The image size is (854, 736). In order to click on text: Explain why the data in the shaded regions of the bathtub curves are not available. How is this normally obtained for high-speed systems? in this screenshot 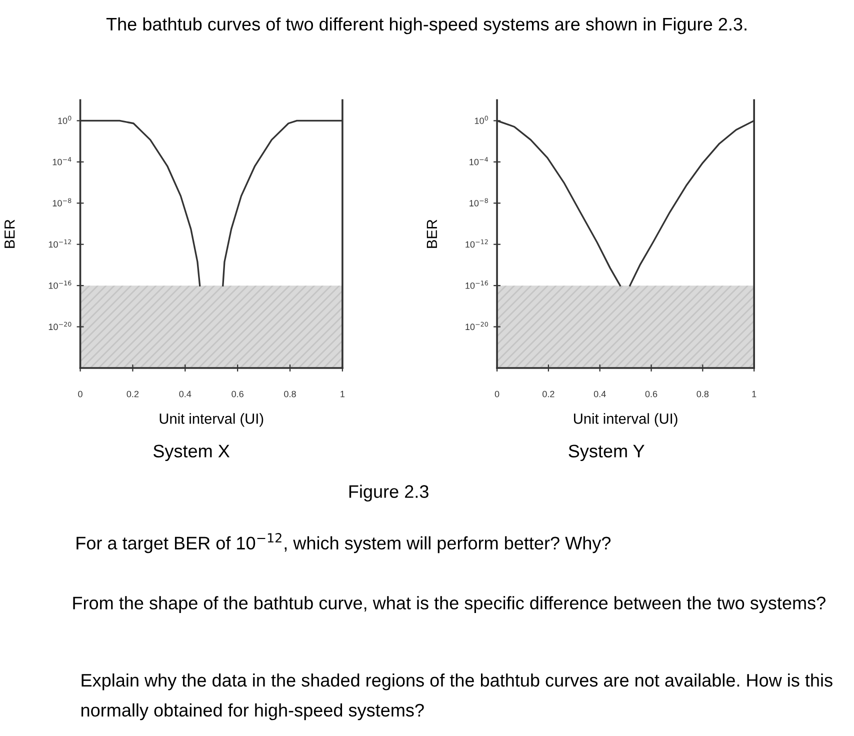, I will do `click(456, 696)`.